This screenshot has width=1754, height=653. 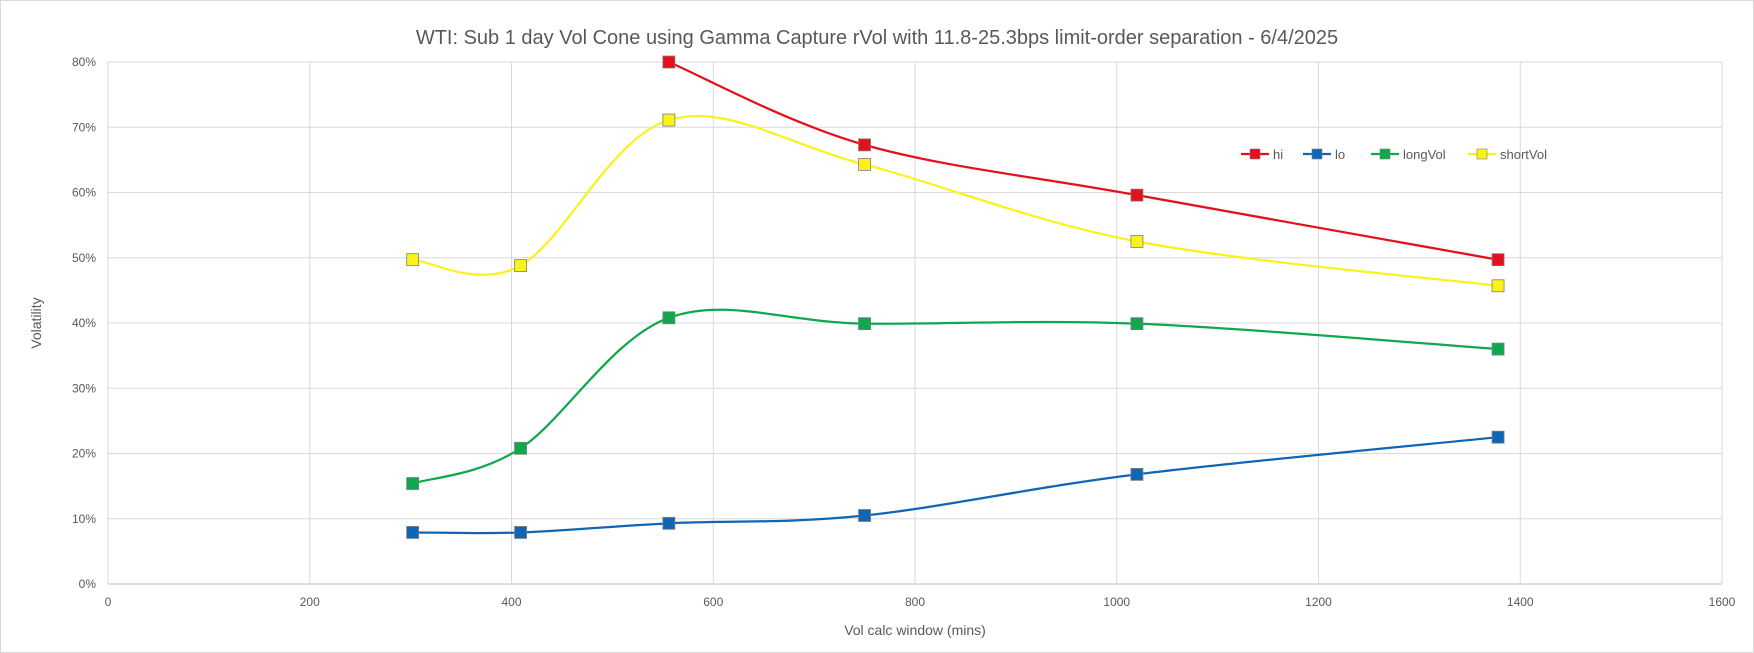 What do you see at coordinates (1278, 154) in the screenshot?
I see `legend-label-hi: hi` at bounding box center [1278, 154].